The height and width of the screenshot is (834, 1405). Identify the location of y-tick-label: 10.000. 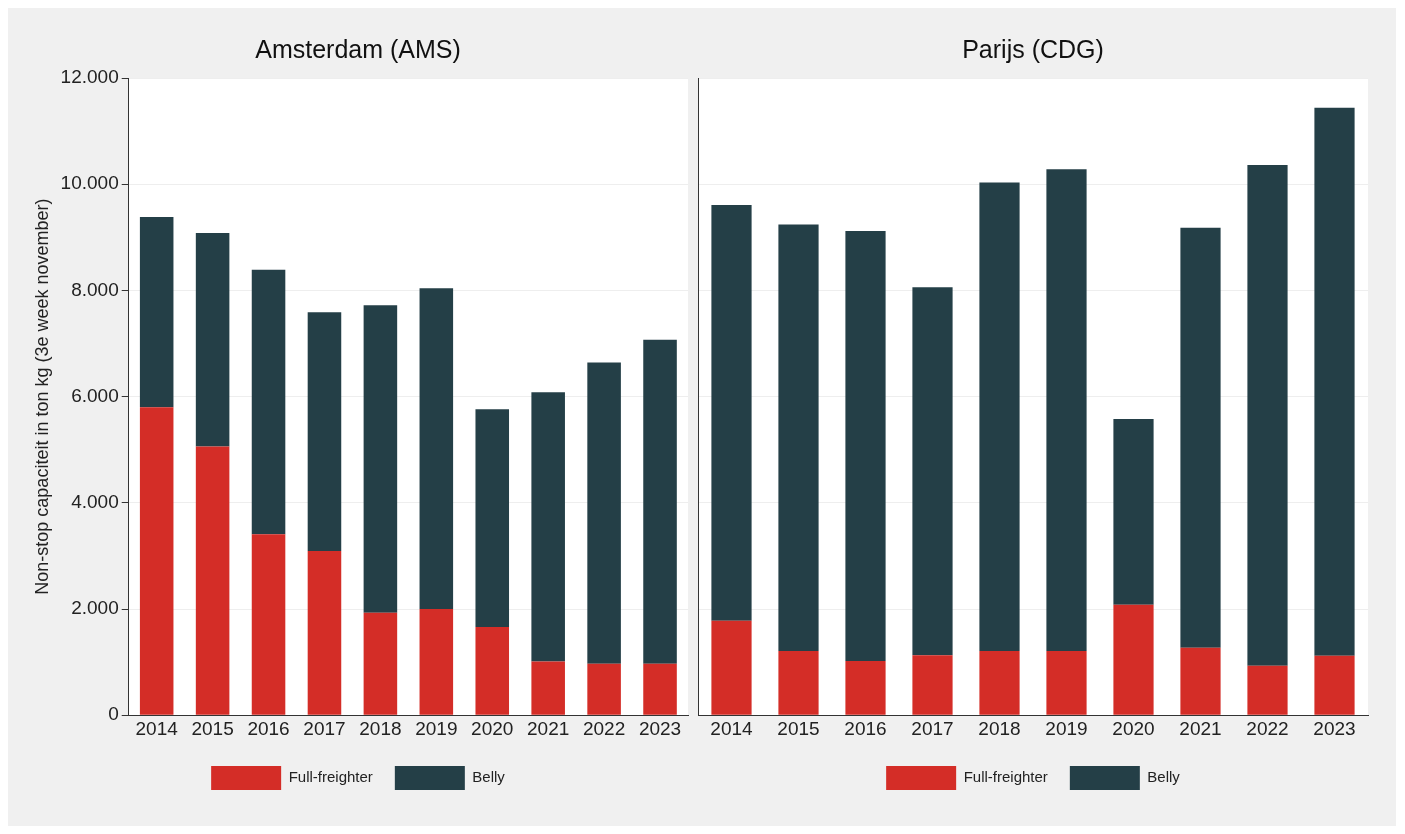
(89, 183).